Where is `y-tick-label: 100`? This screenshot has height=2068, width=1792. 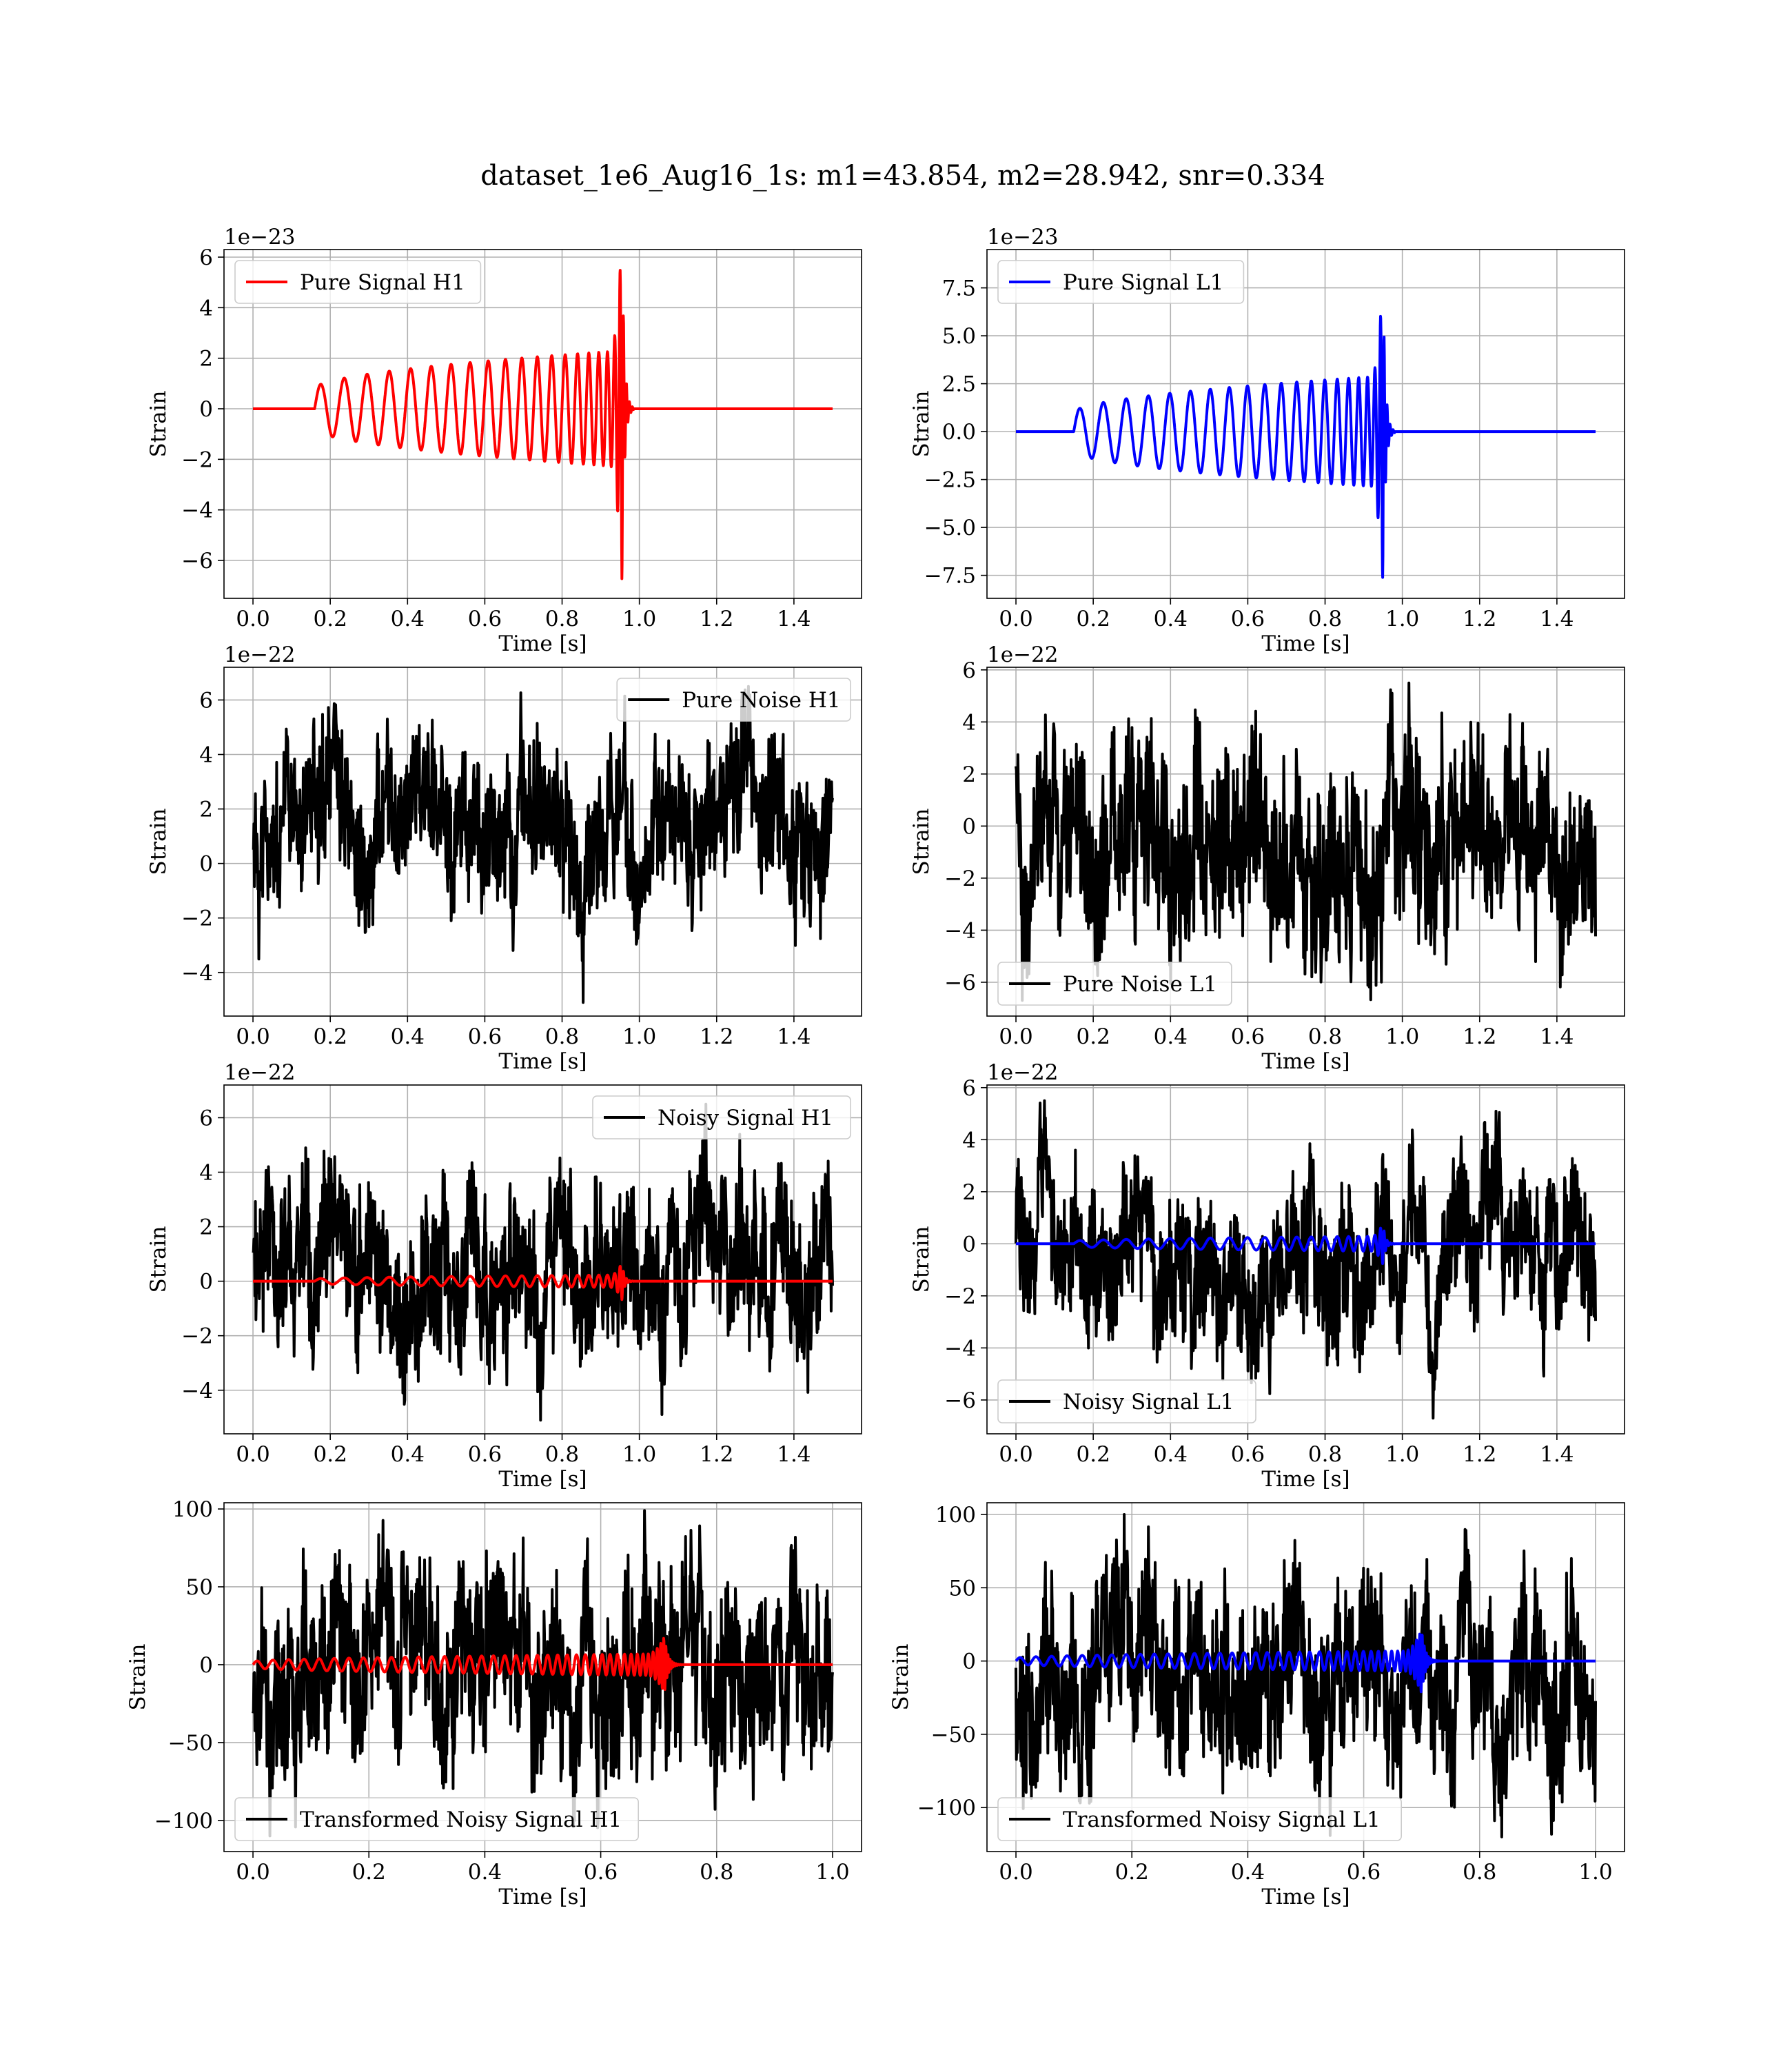 y-tick-label: 100 is located at coordinates (955, 1515).